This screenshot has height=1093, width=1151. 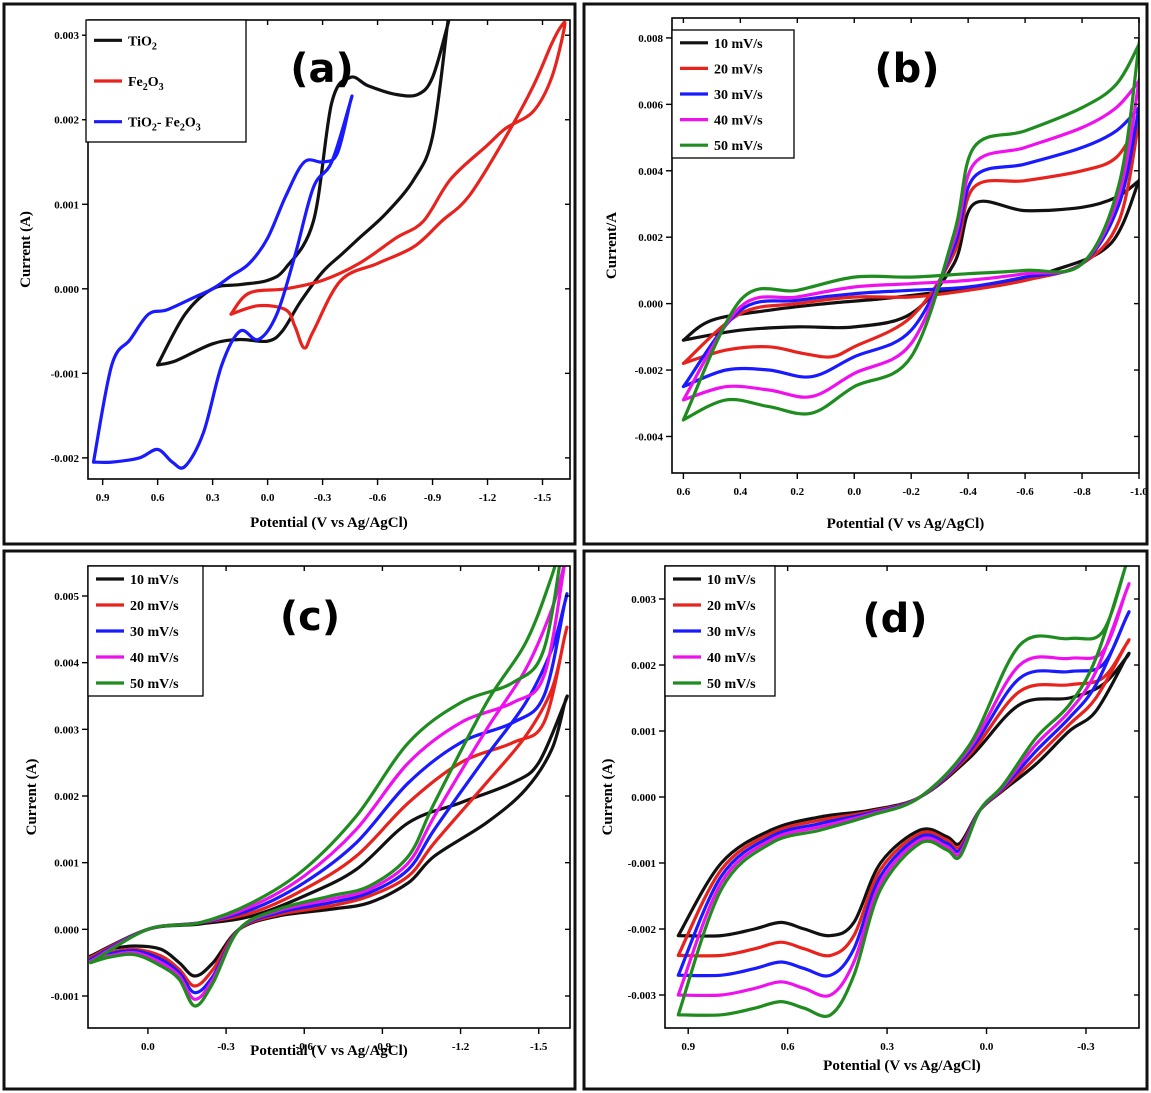 What do you see at coordinates (66, 597) in the screenshot?
I see `y-tick-label-c: 0.005` at bounding box center [66, 597].